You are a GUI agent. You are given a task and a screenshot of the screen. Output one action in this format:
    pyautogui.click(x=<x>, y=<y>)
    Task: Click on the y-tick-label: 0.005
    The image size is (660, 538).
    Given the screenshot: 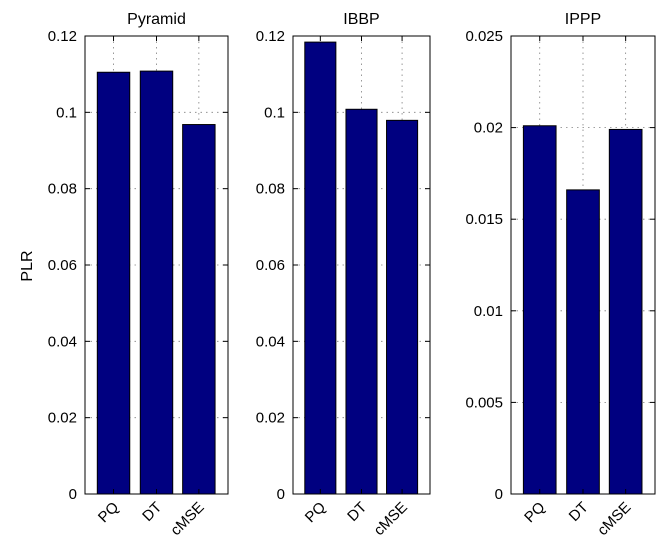 What is the action you would take?
    pyautogui.click(x=484, y=402)
    